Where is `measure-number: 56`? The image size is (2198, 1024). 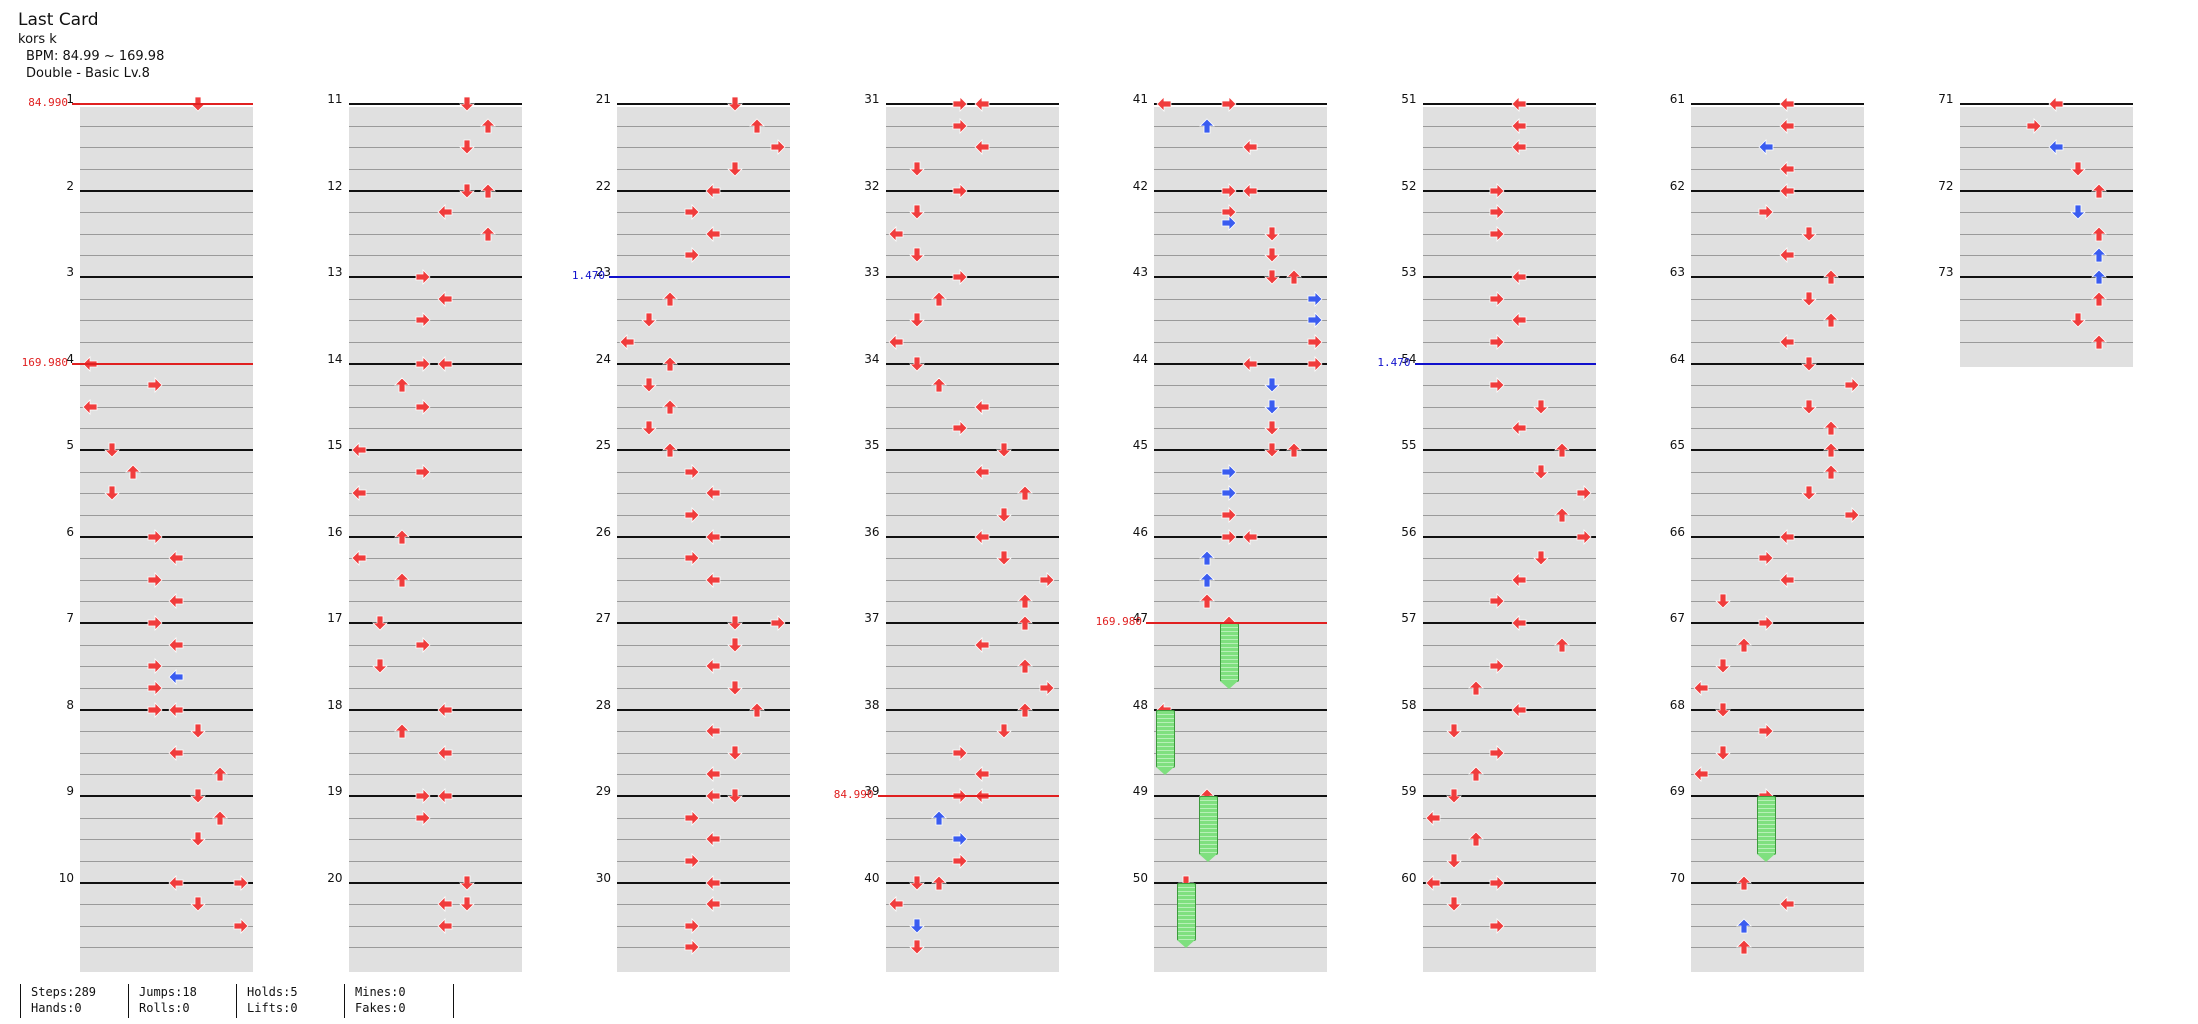 measure-number: 56 is located at coordinates (1409, 531).